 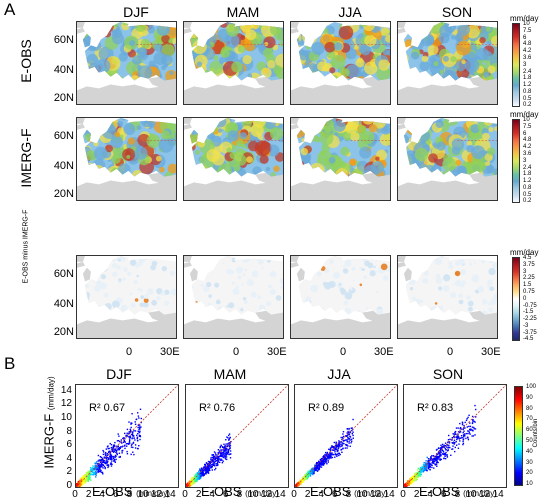 I want to click on diff-colorbar-tick: 0.75, so click(x=529, y=291).